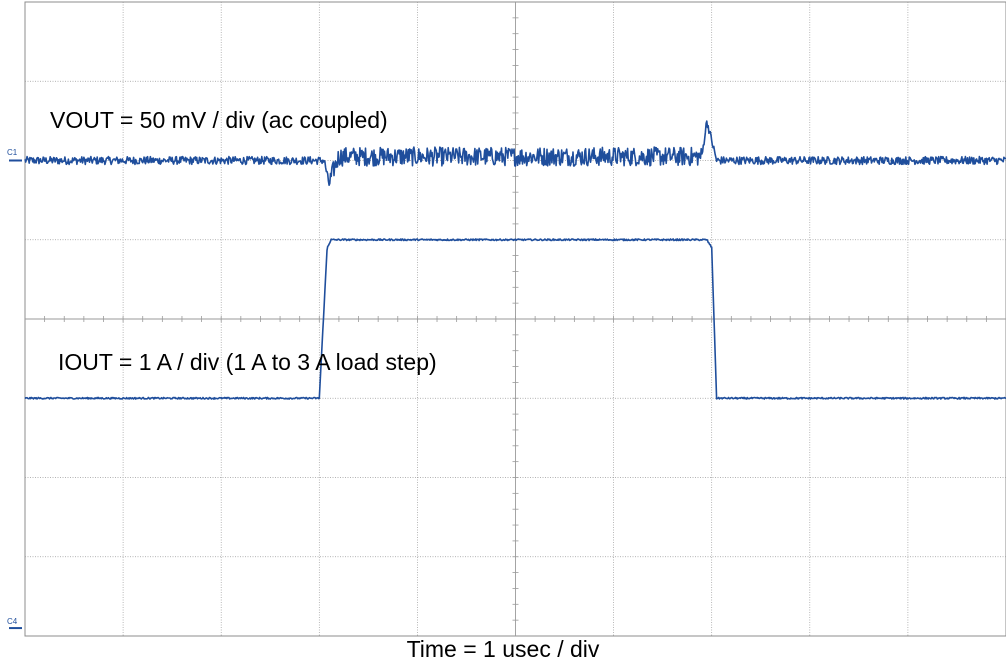 This screenshot has width=1006, height=669. What do you see at coordinates (12, 621) in the screenshot?
I see `channel-marker-c4: C4` at bounding box center [12, 621].